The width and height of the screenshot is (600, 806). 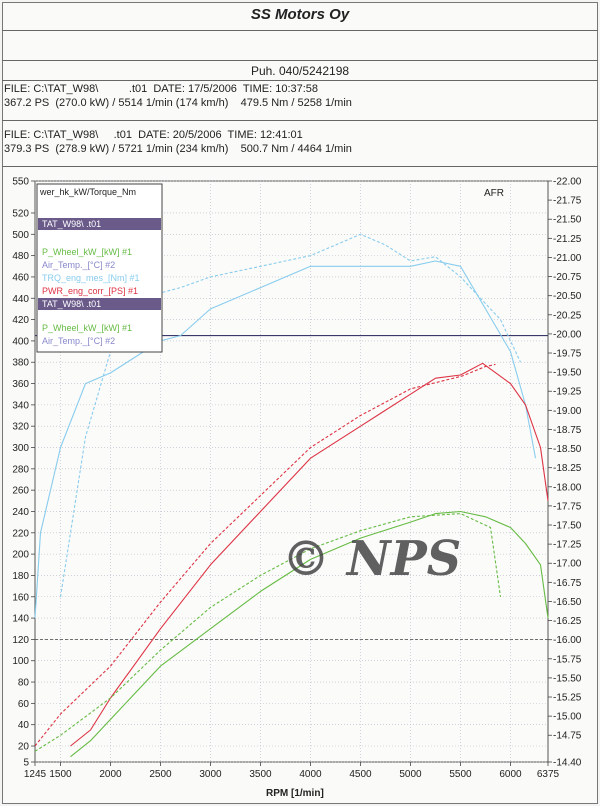 What do you see at coordinates (567, 678) in the screenshot?
I see `right-tick-label: -15.50` at bounding box center [567, 678].